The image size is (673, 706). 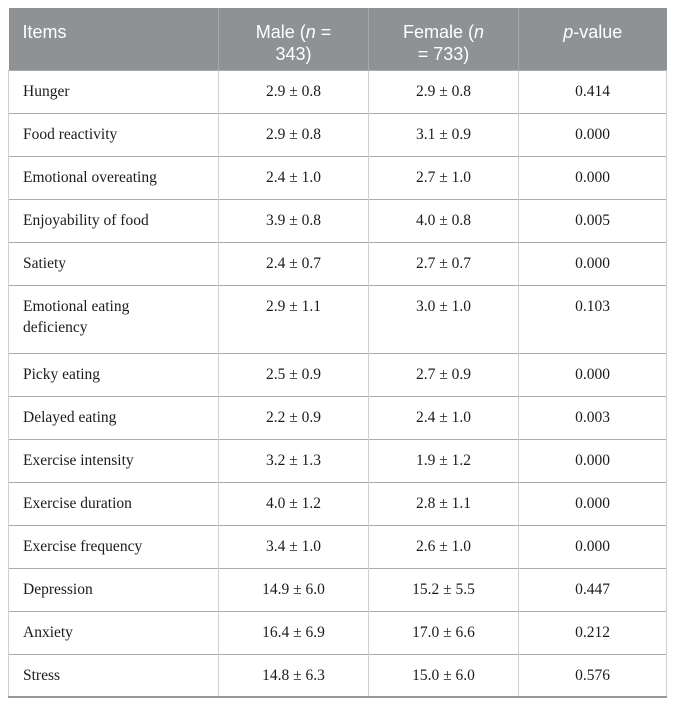 What do you see at coordinates (592, 318) in the screenshot?
I see `pvalue-cell: 0.103` at bounding box center [592, 318].